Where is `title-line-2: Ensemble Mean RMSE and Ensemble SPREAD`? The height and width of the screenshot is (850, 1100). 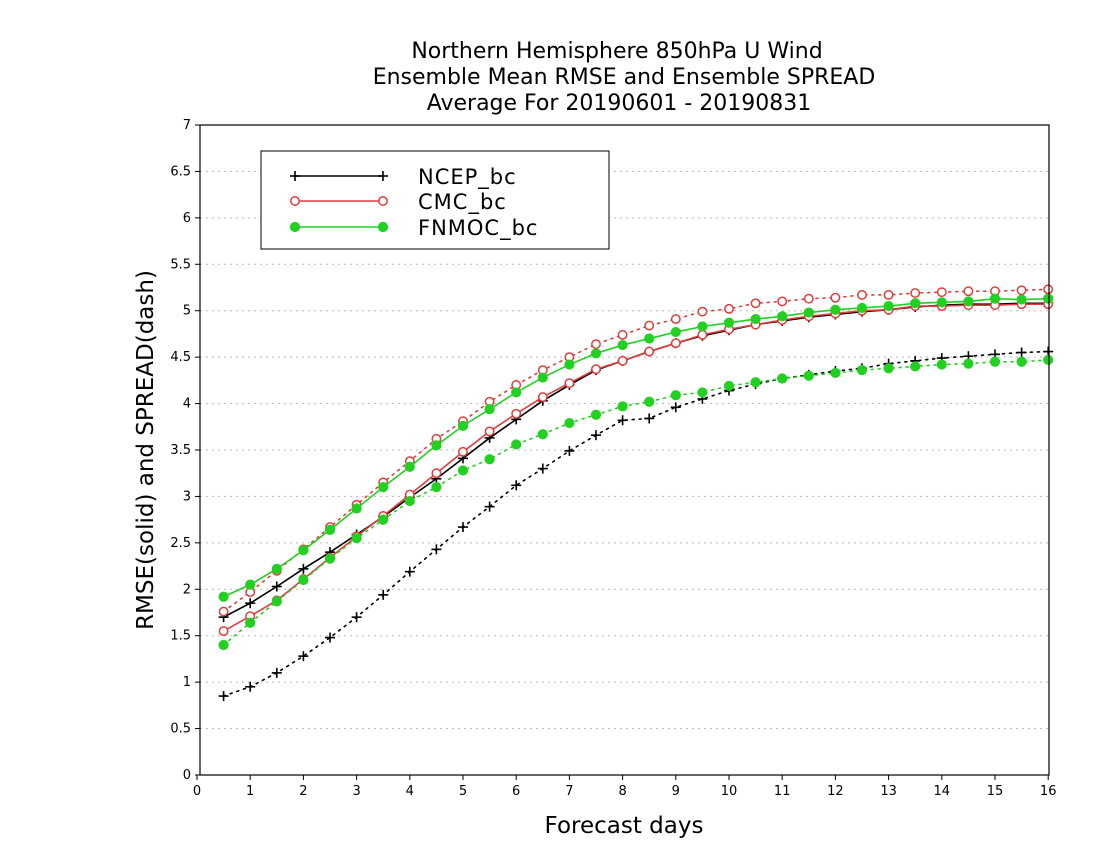
title-line-2: Ensemble Mean RMSE and Ensemble SPREAD is located at coordinates (624, 77).